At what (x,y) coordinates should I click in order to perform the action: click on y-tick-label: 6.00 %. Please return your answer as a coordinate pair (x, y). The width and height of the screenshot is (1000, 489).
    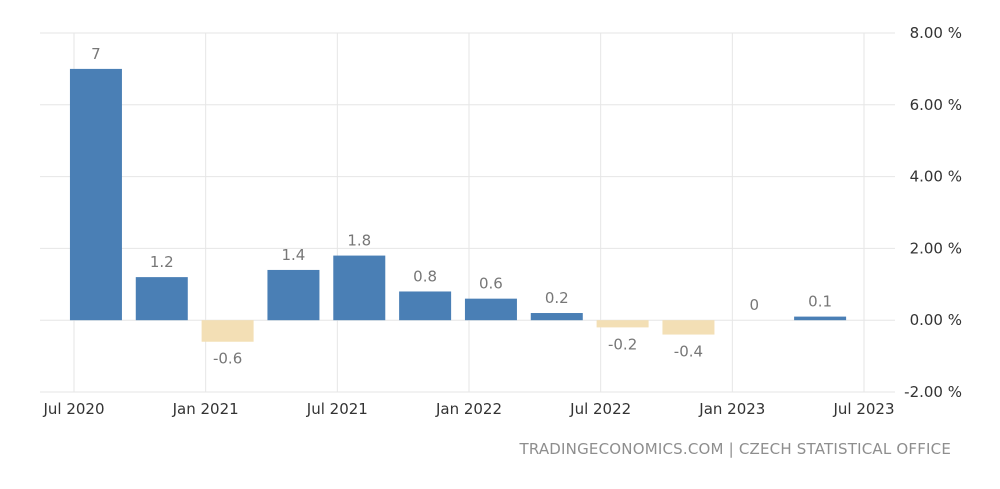
    Looking at the image, I should click on (936, 105).